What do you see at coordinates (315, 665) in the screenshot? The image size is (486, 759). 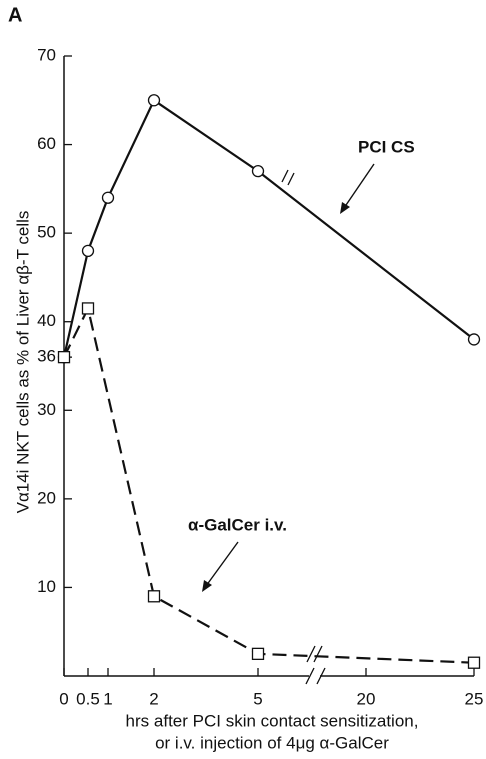 I see `axis-break` at bounding box center [315, 665].